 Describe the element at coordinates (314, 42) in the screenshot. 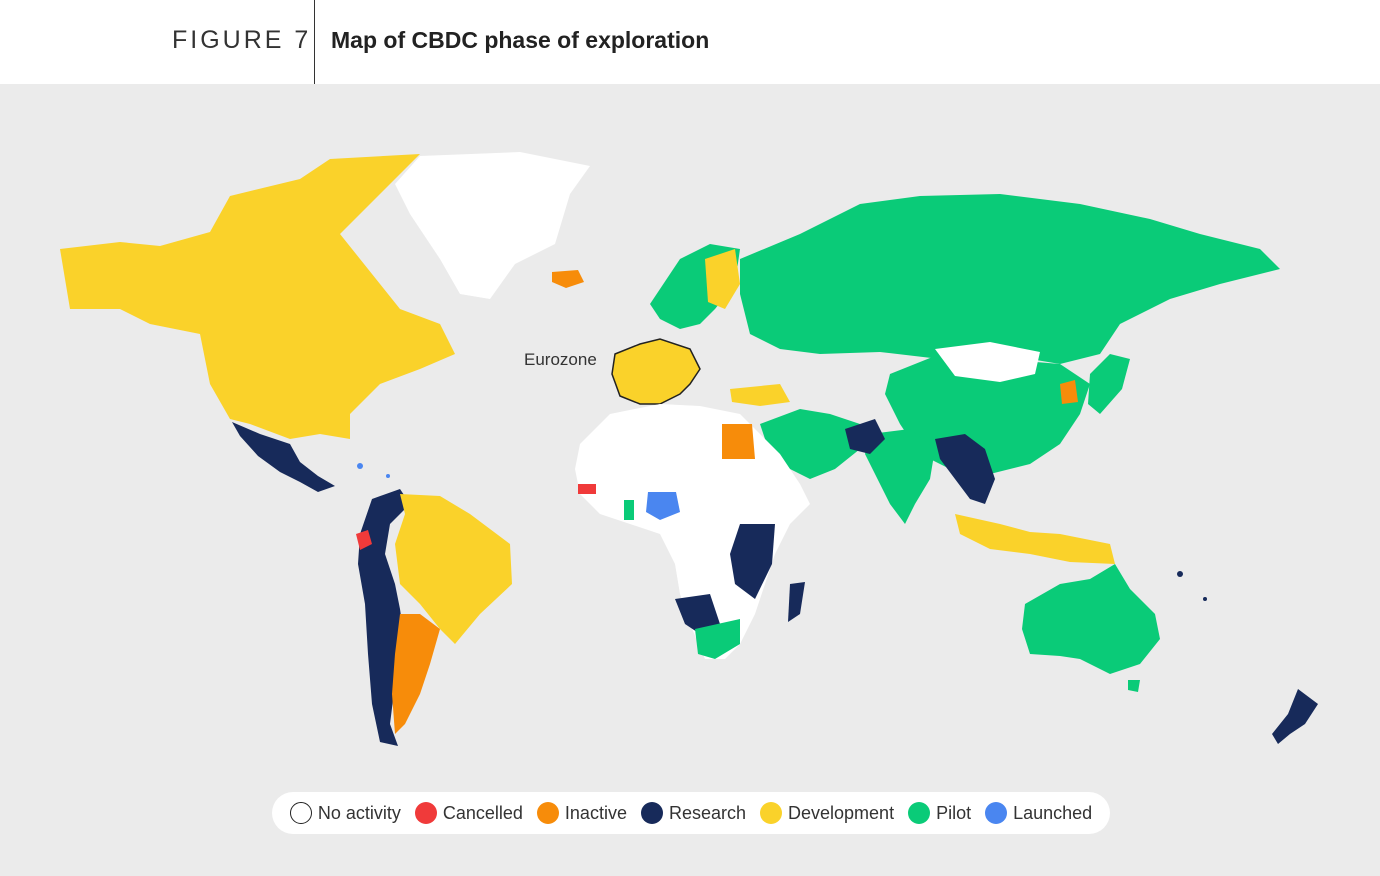

I see `header-divider` at that location.